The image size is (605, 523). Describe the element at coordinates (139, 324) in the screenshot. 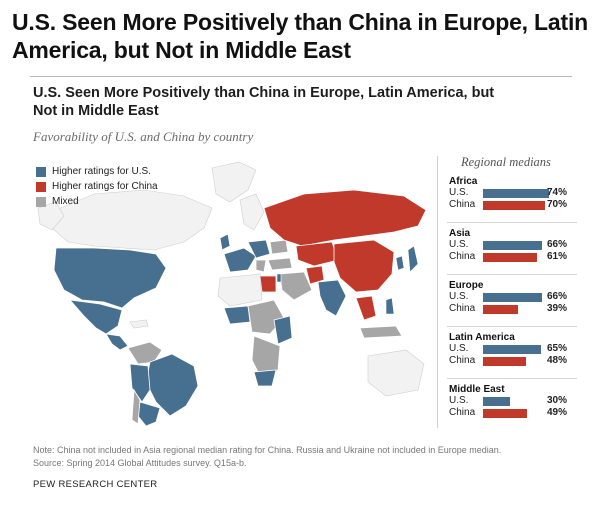

I see `caribbean-shape` at that location.